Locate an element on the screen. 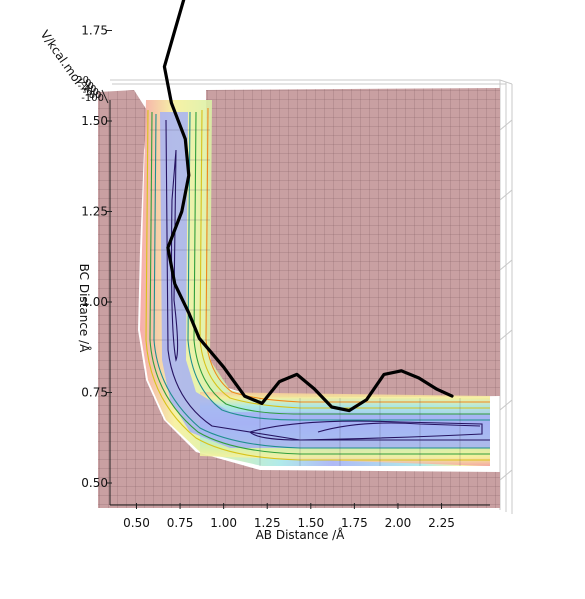 The height and width of the screenshot is (599, 585). y-tick-label: 1.00 is located at coordinates (94, 302).